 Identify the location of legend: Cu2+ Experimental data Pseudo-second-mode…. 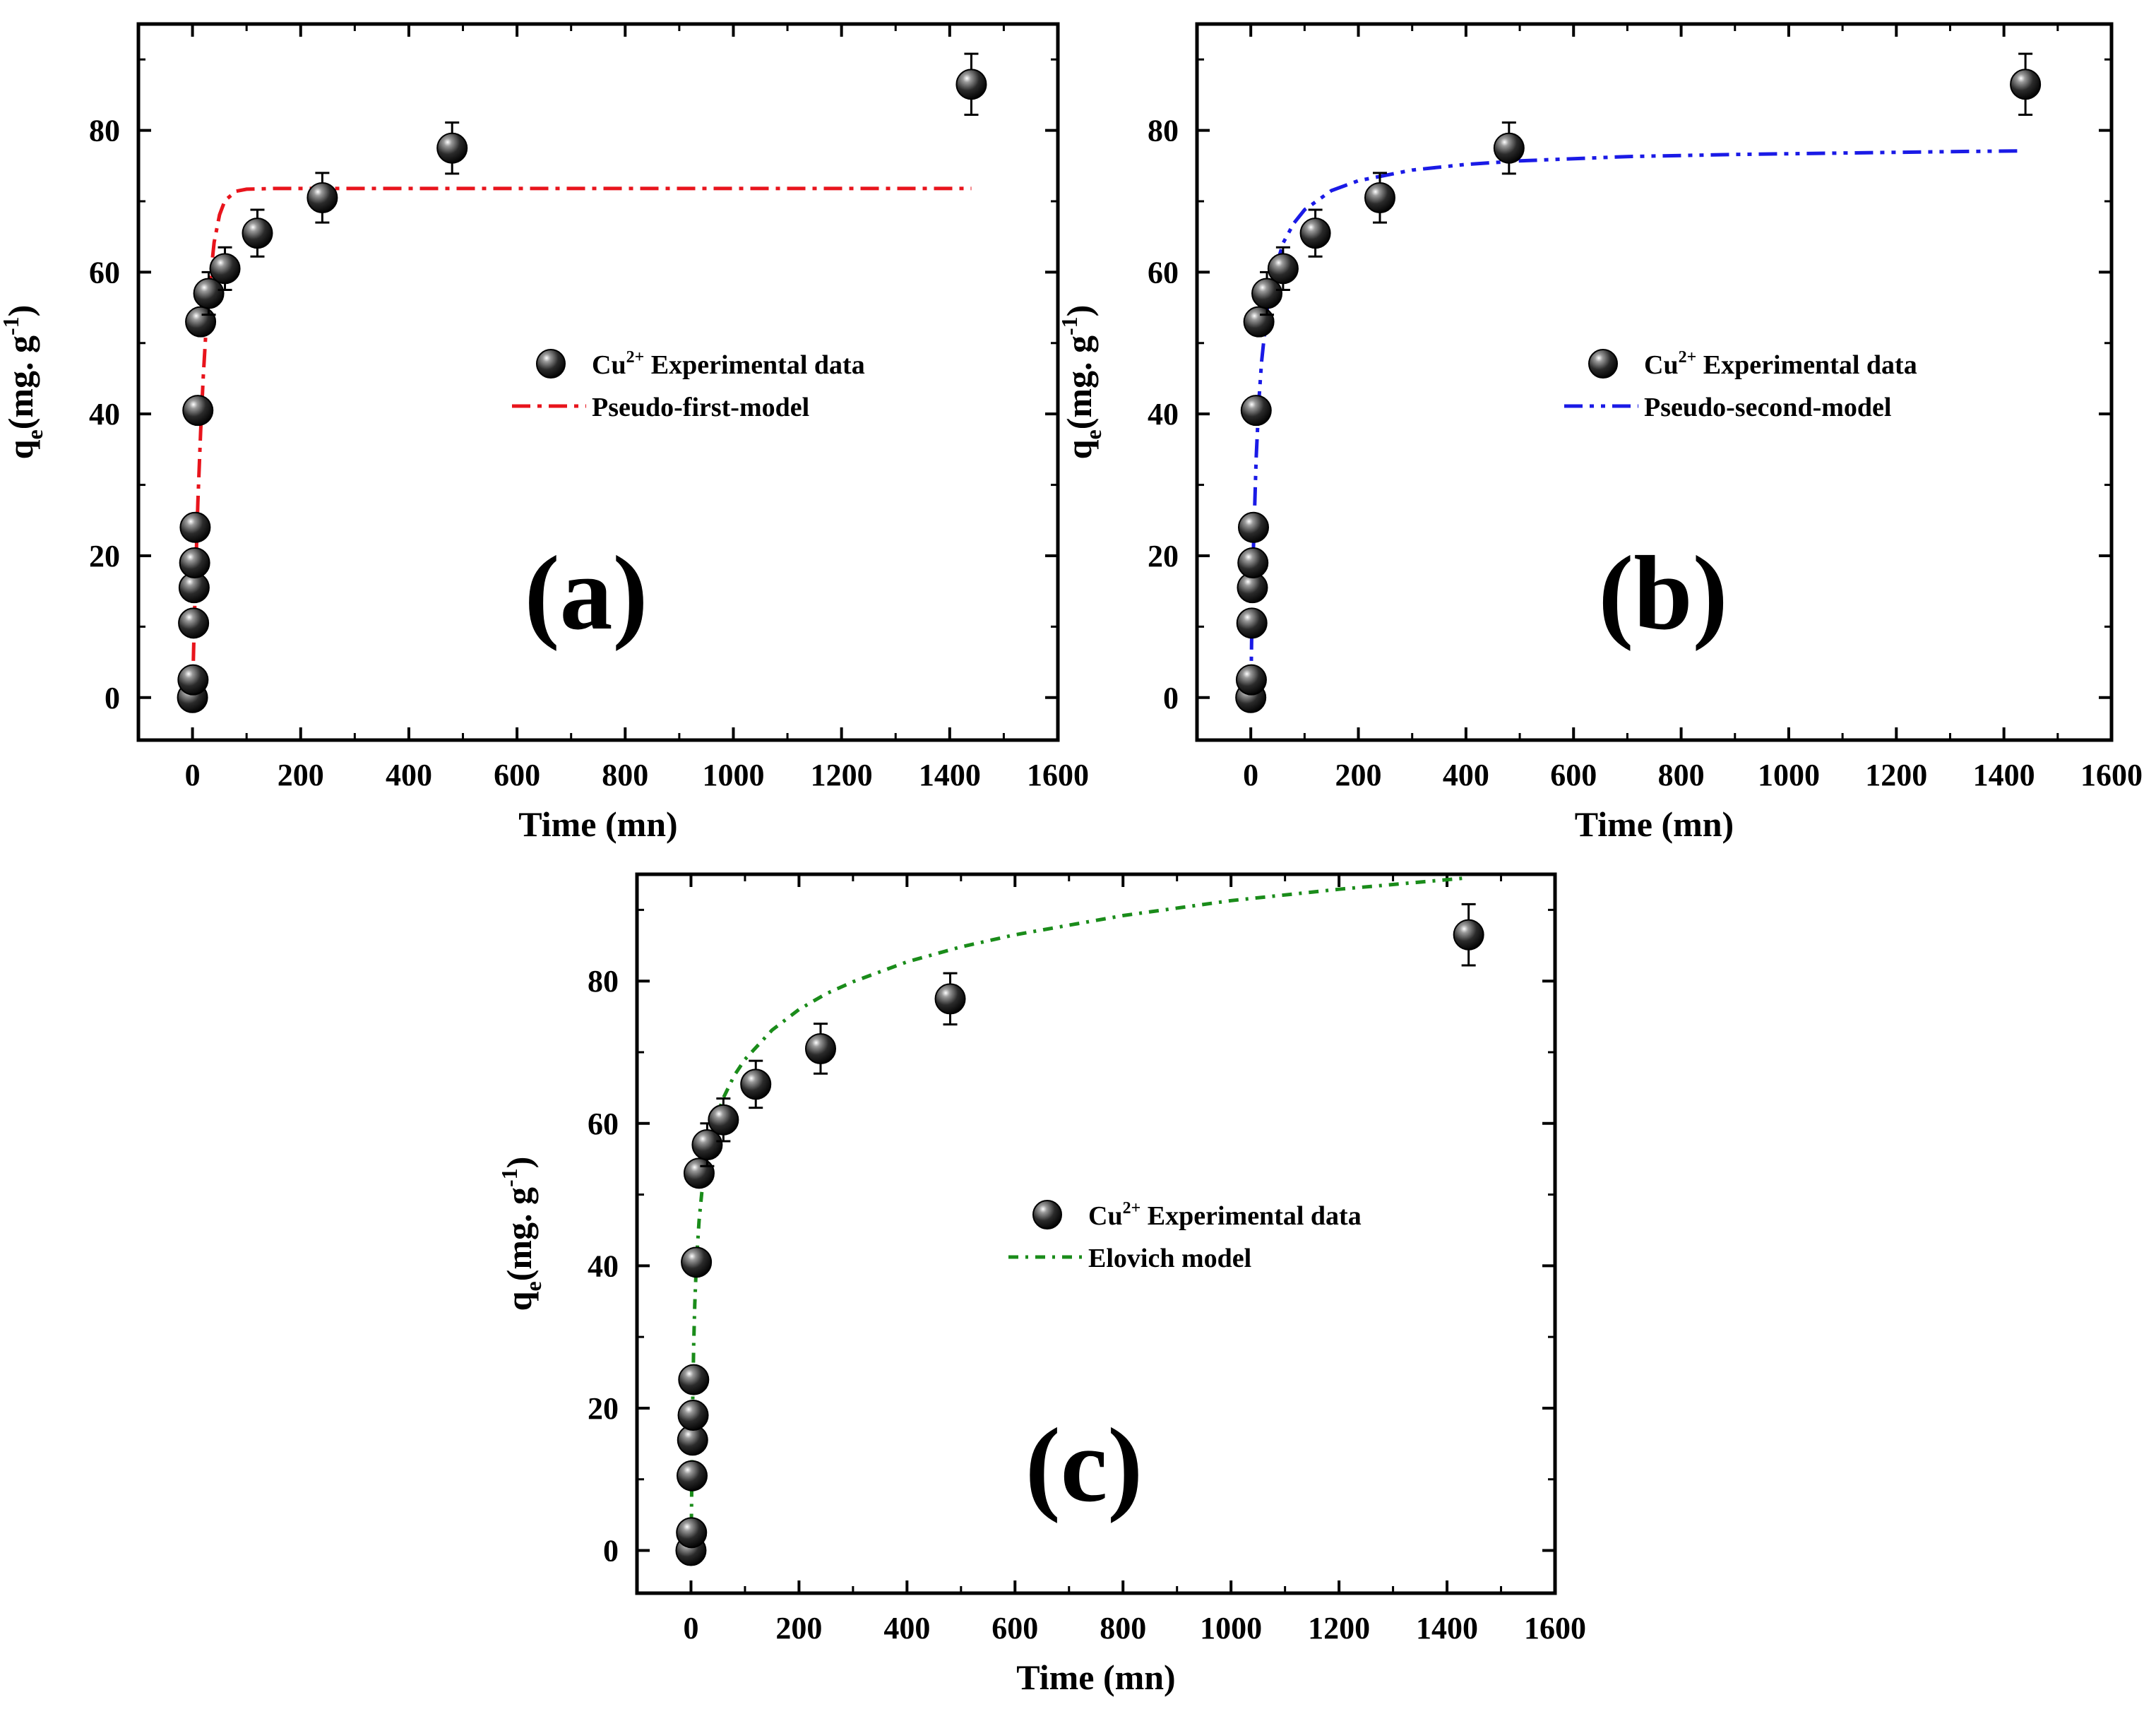
(1740, 385).